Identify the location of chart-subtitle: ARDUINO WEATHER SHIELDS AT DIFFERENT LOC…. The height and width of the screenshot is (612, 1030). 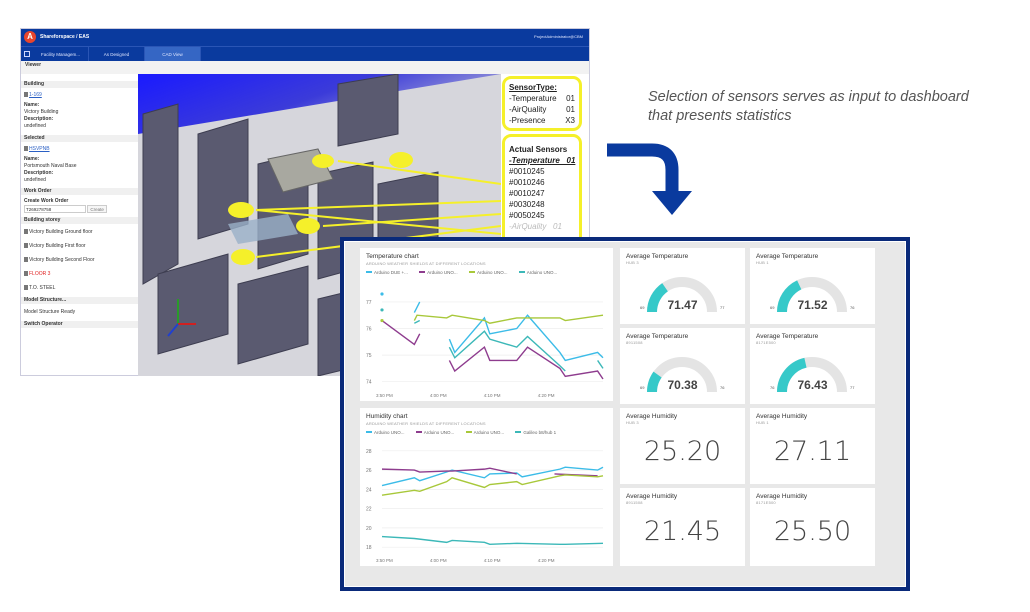
(426, 423).